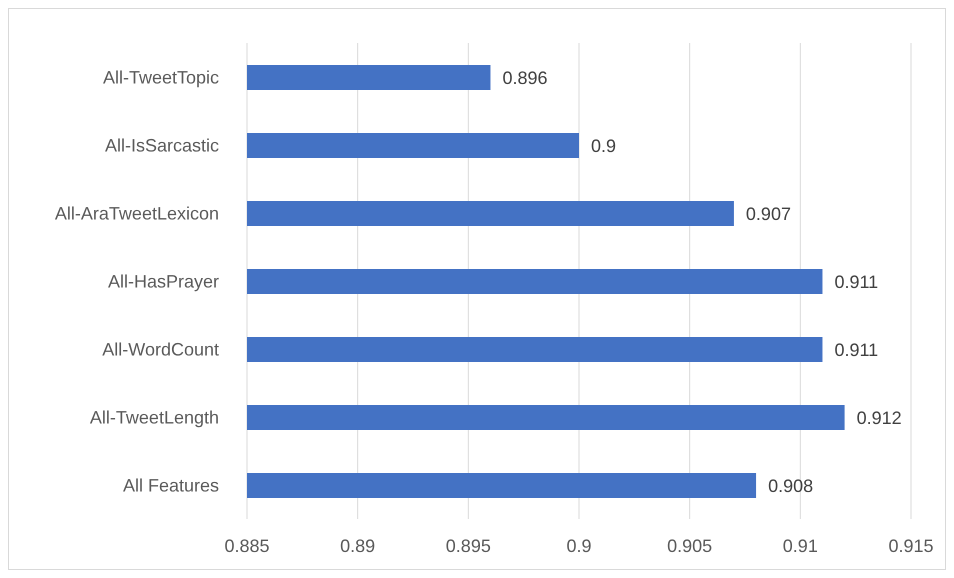  Describe the element at coordinates (170, 485) in the screenshot. I see `y-tick-label: All Features` at that location.